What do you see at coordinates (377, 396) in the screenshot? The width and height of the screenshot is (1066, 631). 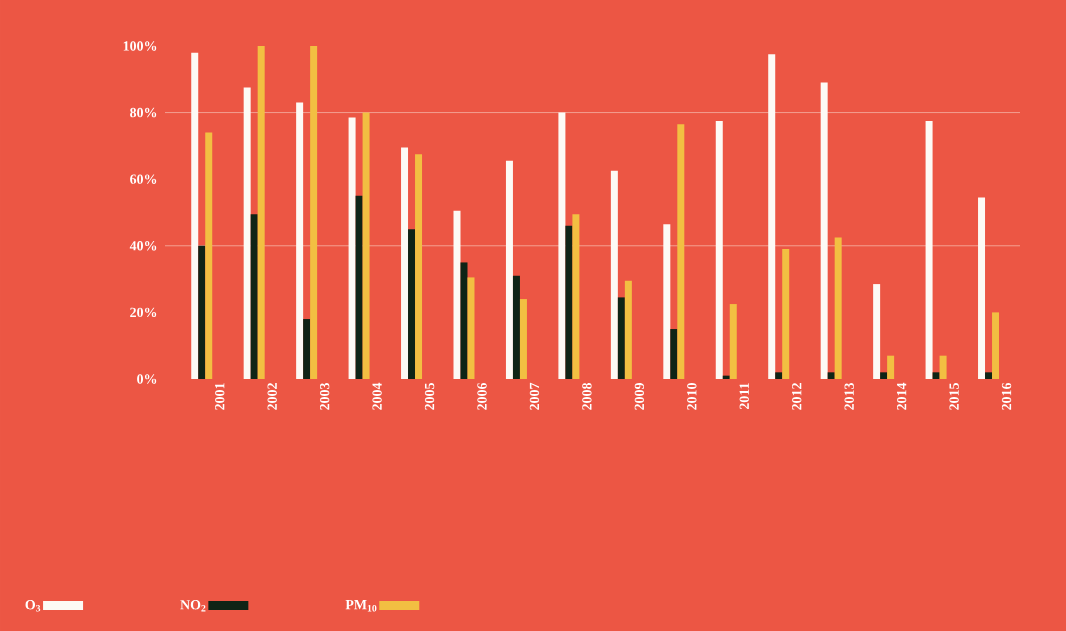 I see `x-tick-label: 2004` at bounding box center [377, 396].